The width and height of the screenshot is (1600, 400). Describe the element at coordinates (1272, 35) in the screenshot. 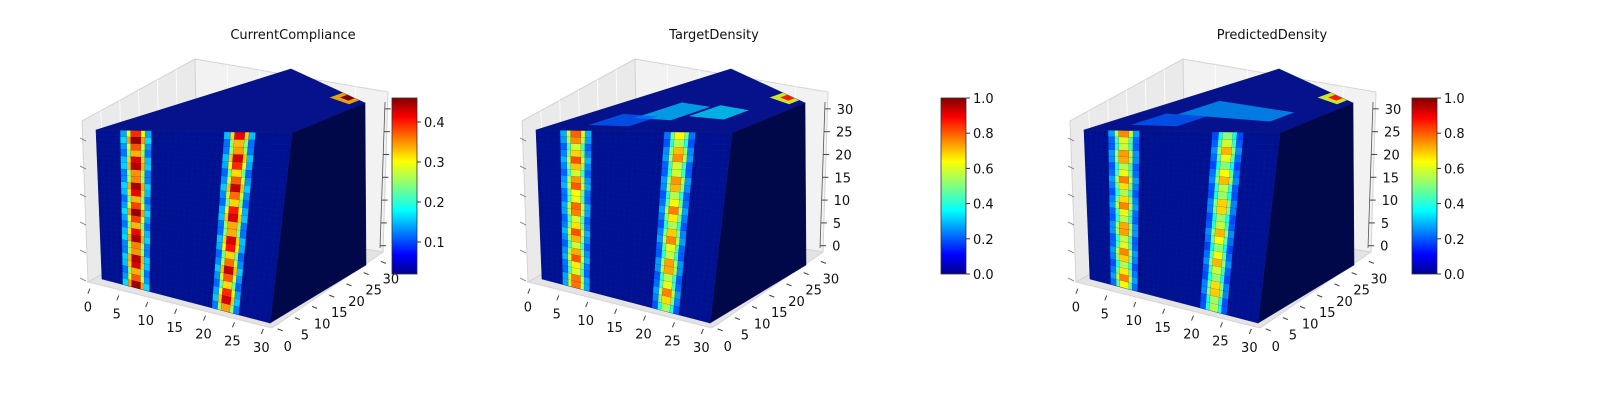

I see `panel-title: PredictedDensity` at that location.